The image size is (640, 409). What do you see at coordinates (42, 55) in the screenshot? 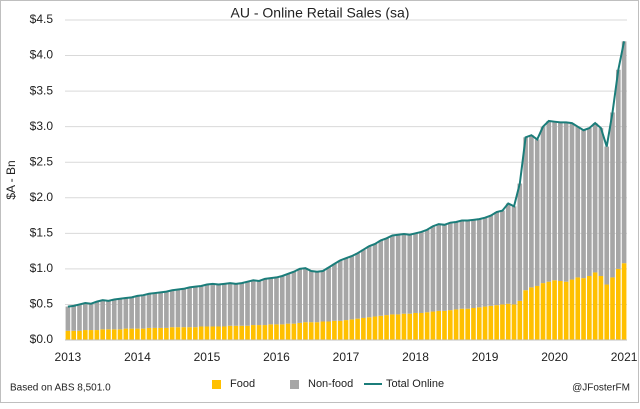
I see `y-tick-label: $4.0` at bounding box center [42, 55].